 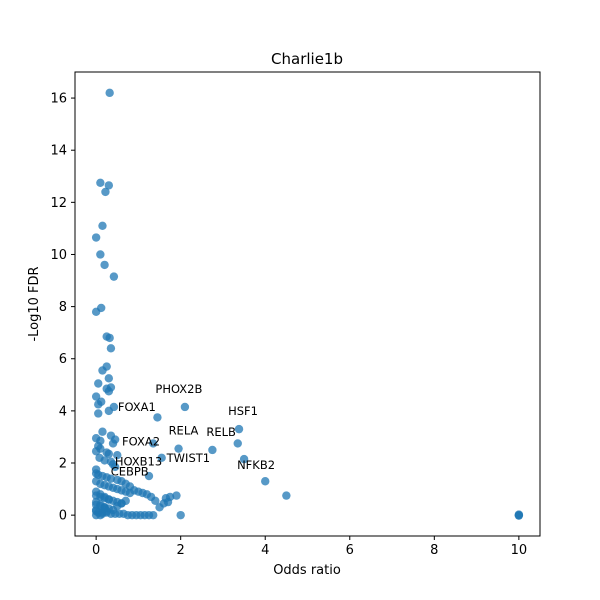 I want to click on y-tick-label: 4, so click(x=63, y=411).